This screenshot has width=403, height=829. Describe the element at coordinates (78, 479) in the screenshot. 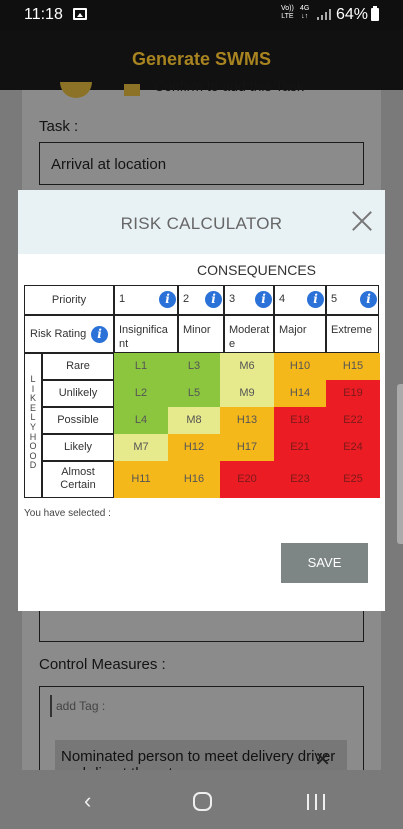

I see `likelihood-row-5: Almost Certain` at that location.